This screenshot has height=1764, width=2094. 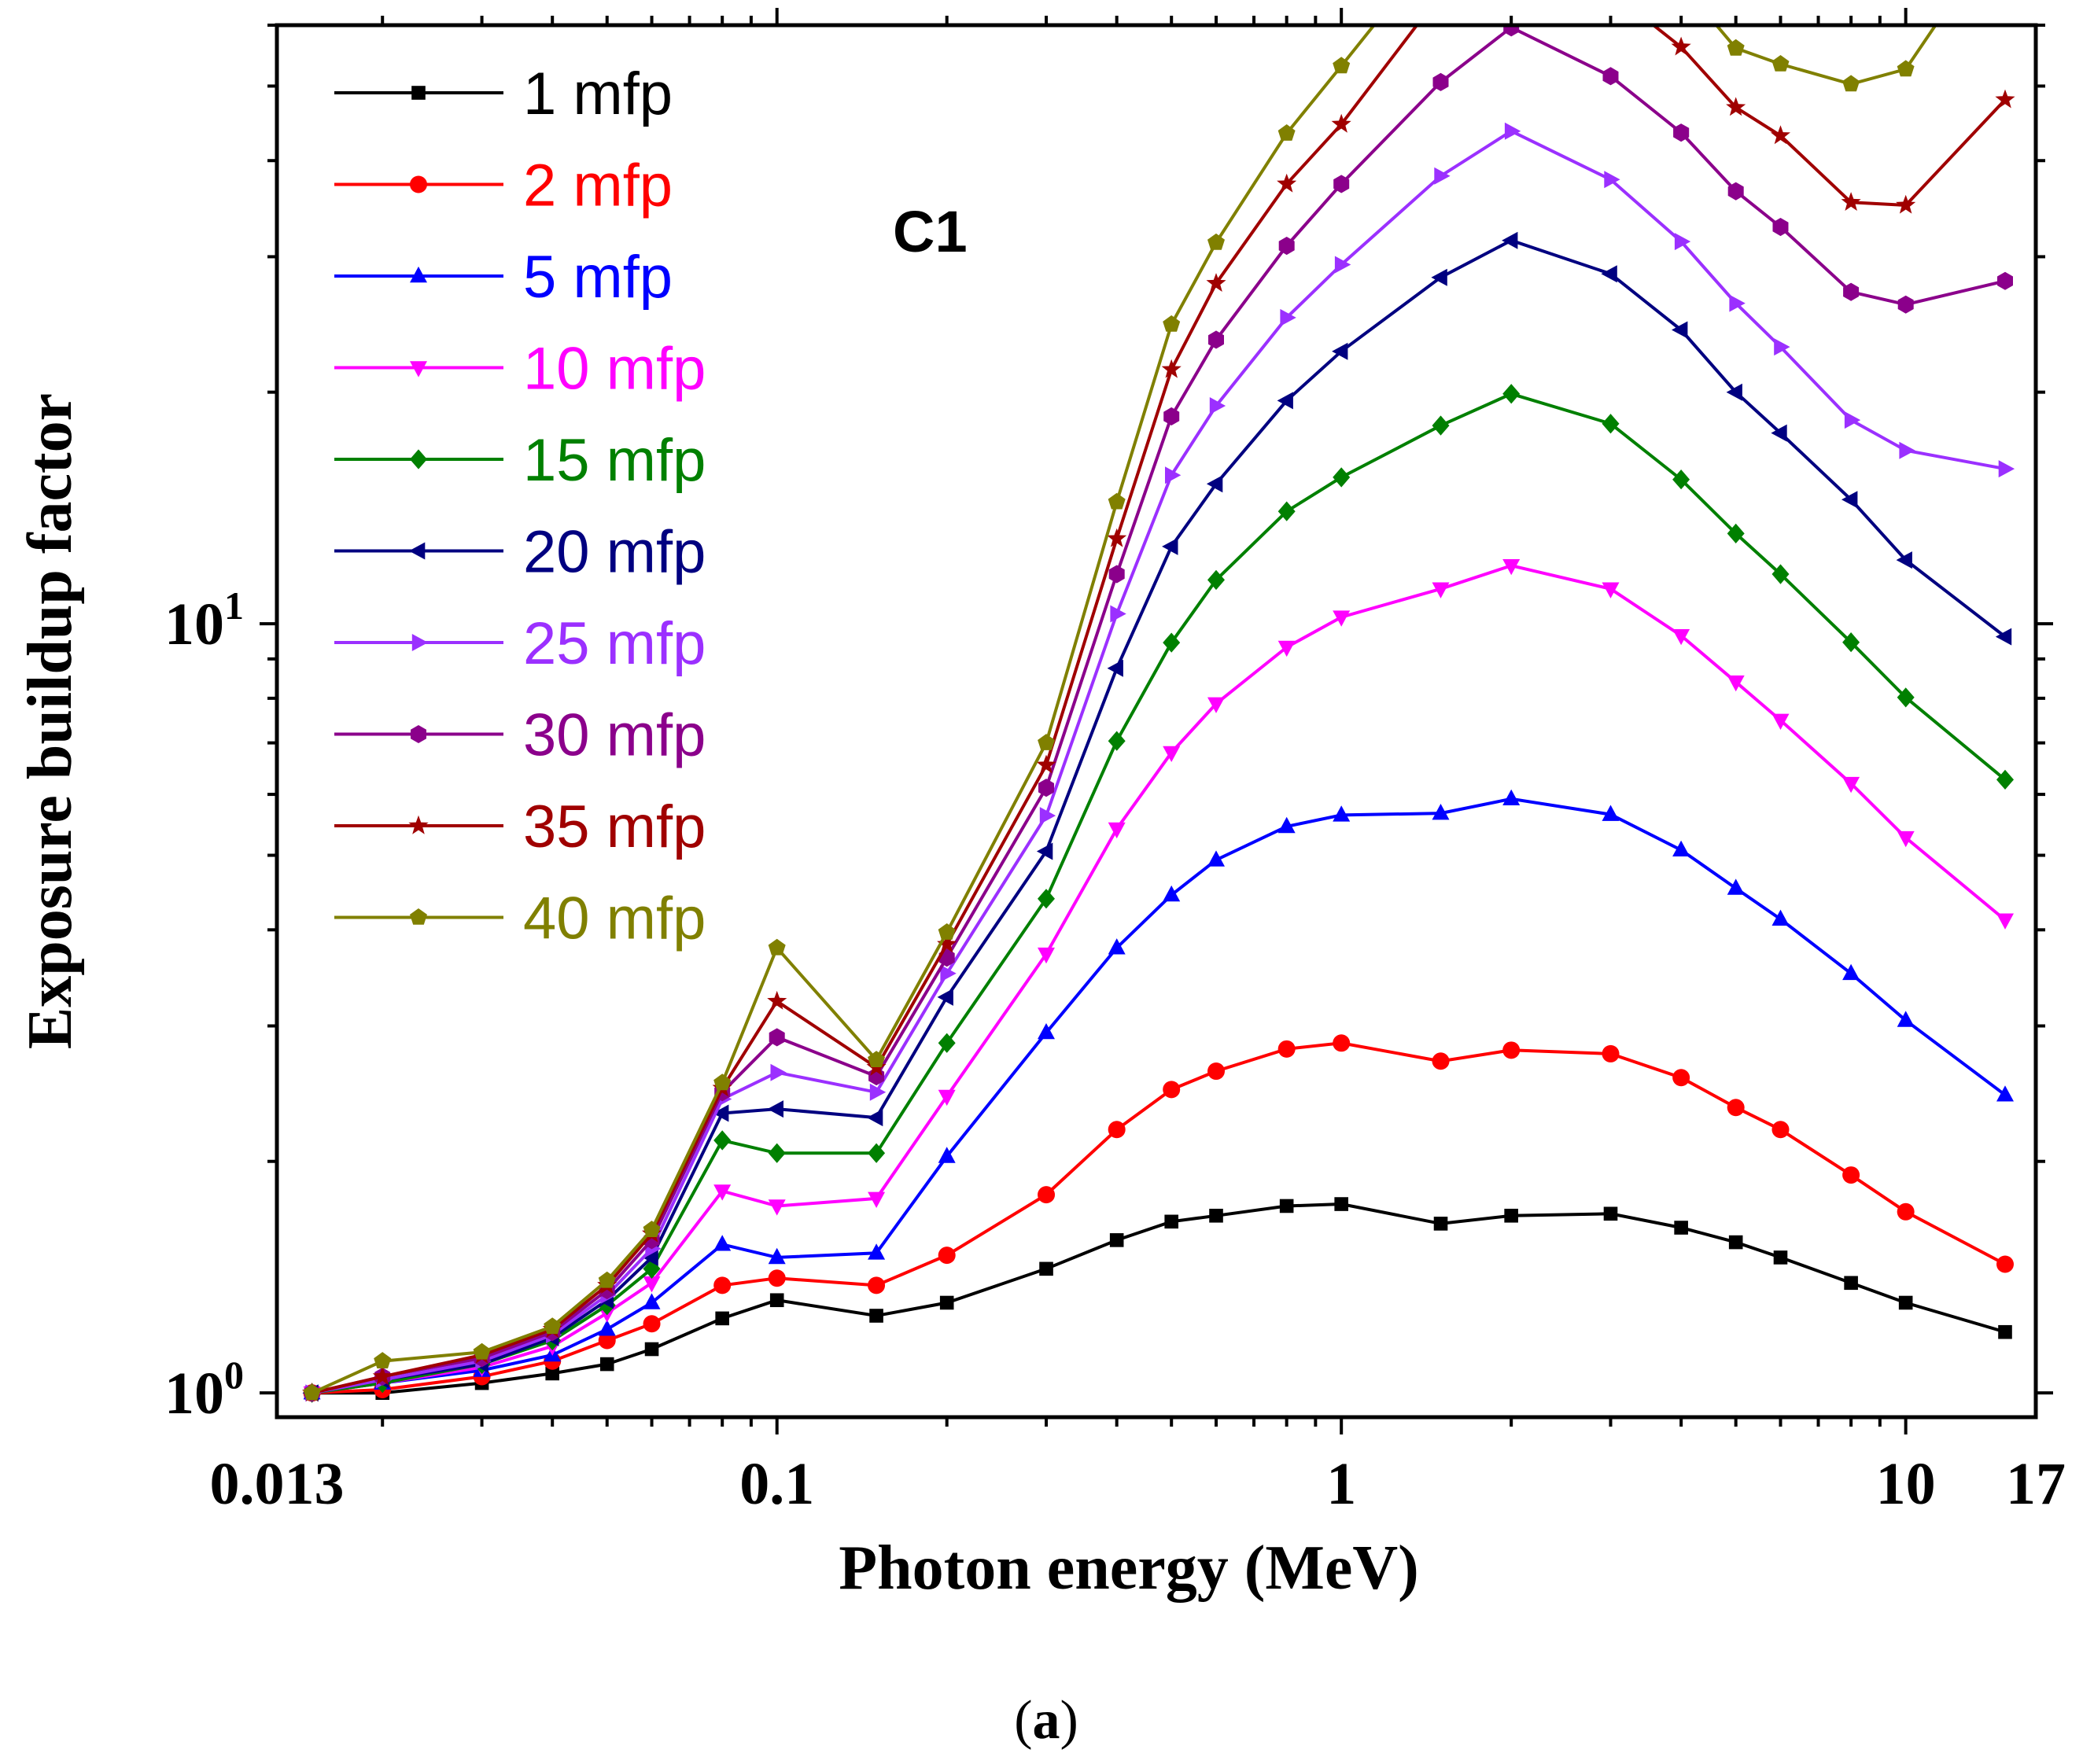 What do you see at coordinates (598, 277) in the screenshot?
I see `legend-label: 5 mfp` at bounding box center [598, 277].